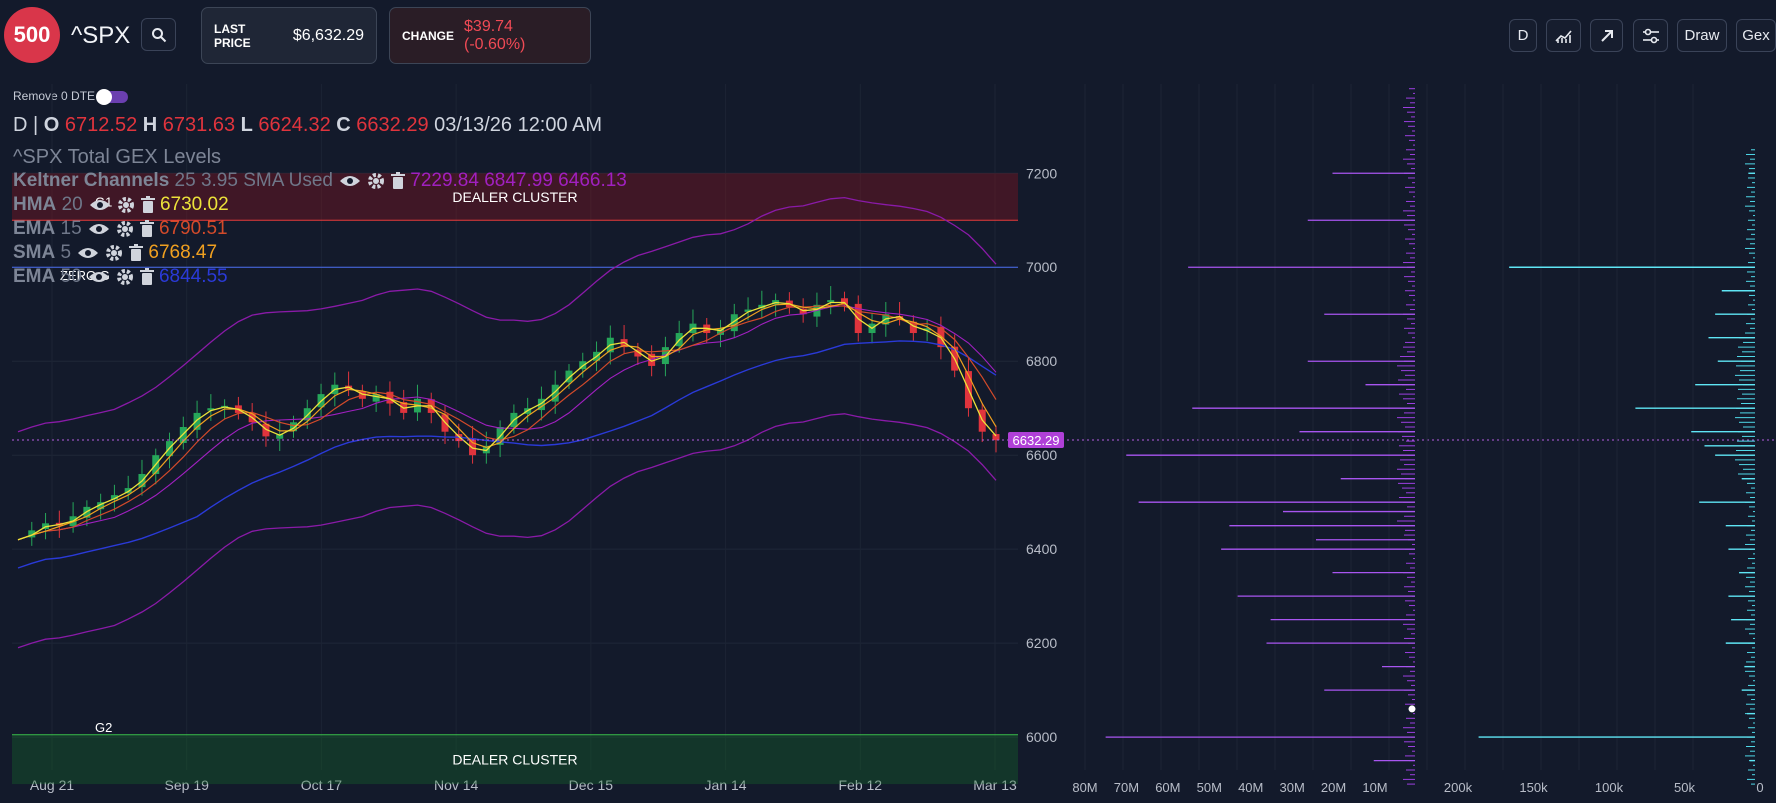  What do you see at coordinates (1209, 787) in the screenshot?
I see `gex-x-tick: 50M` at bounding box center [1209, 787].